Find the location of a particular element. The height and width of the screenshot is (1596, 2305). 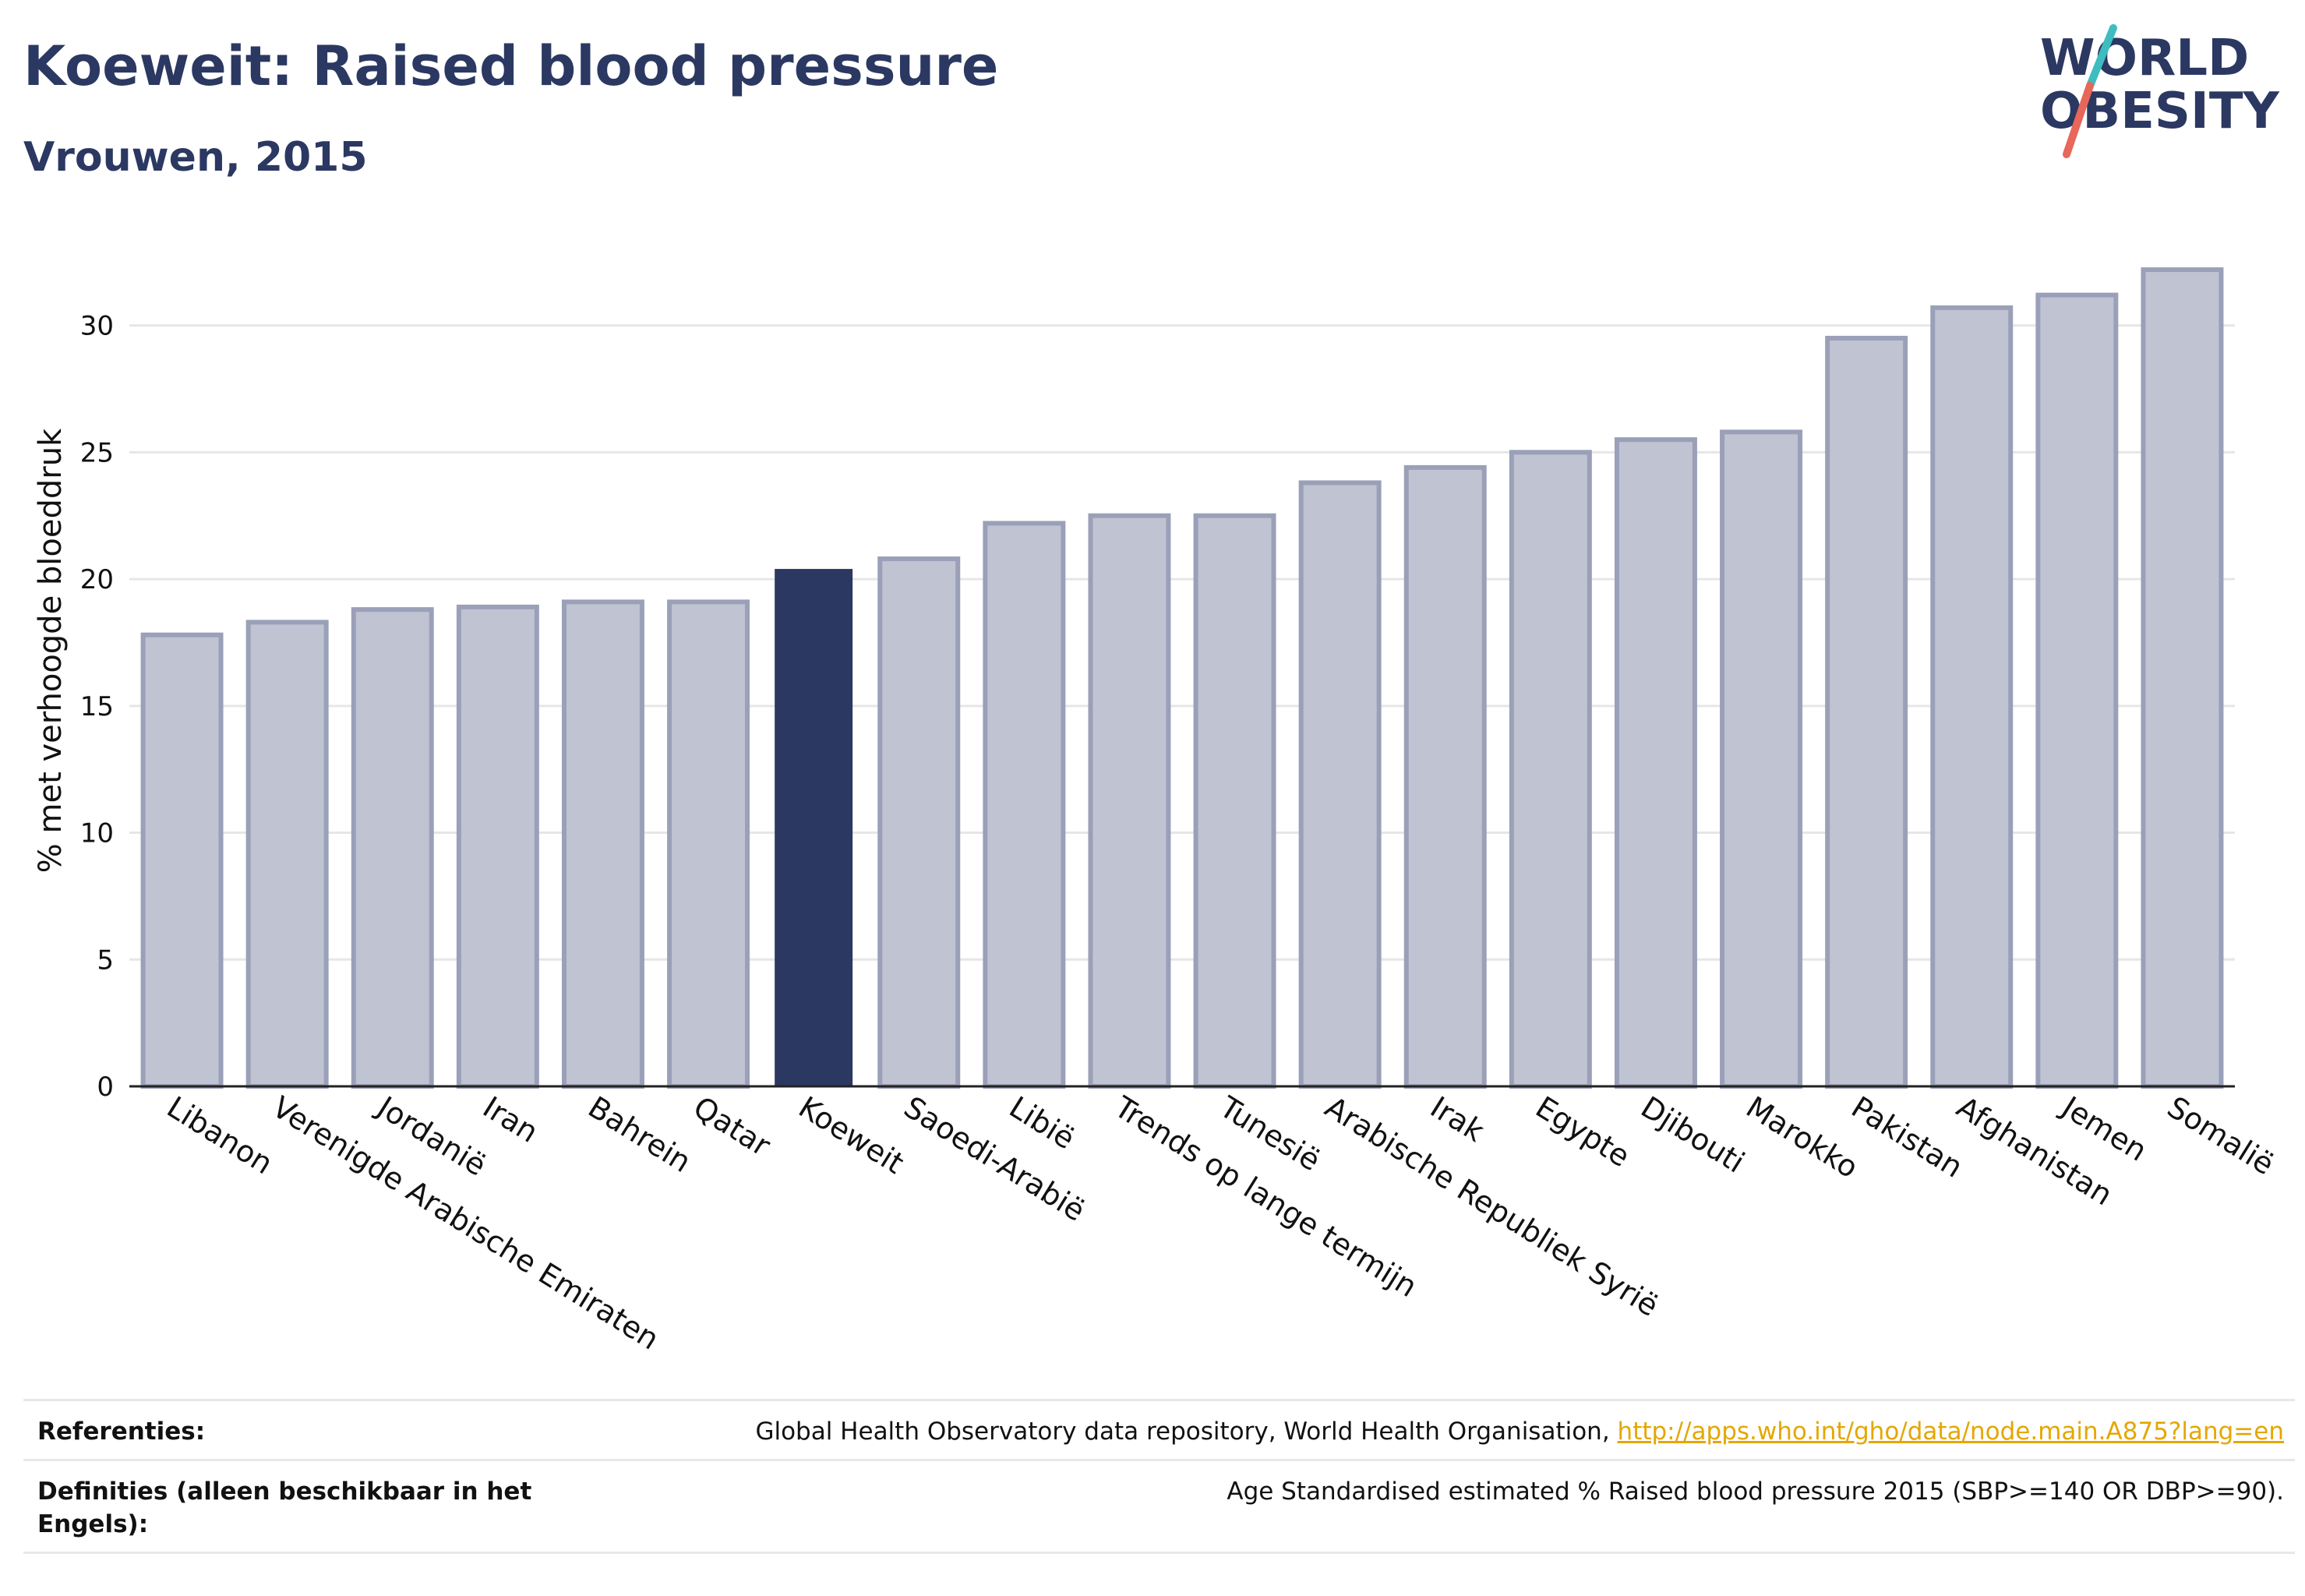

x-tick-label: Djibouti is located at coordinates (1693, 1134).